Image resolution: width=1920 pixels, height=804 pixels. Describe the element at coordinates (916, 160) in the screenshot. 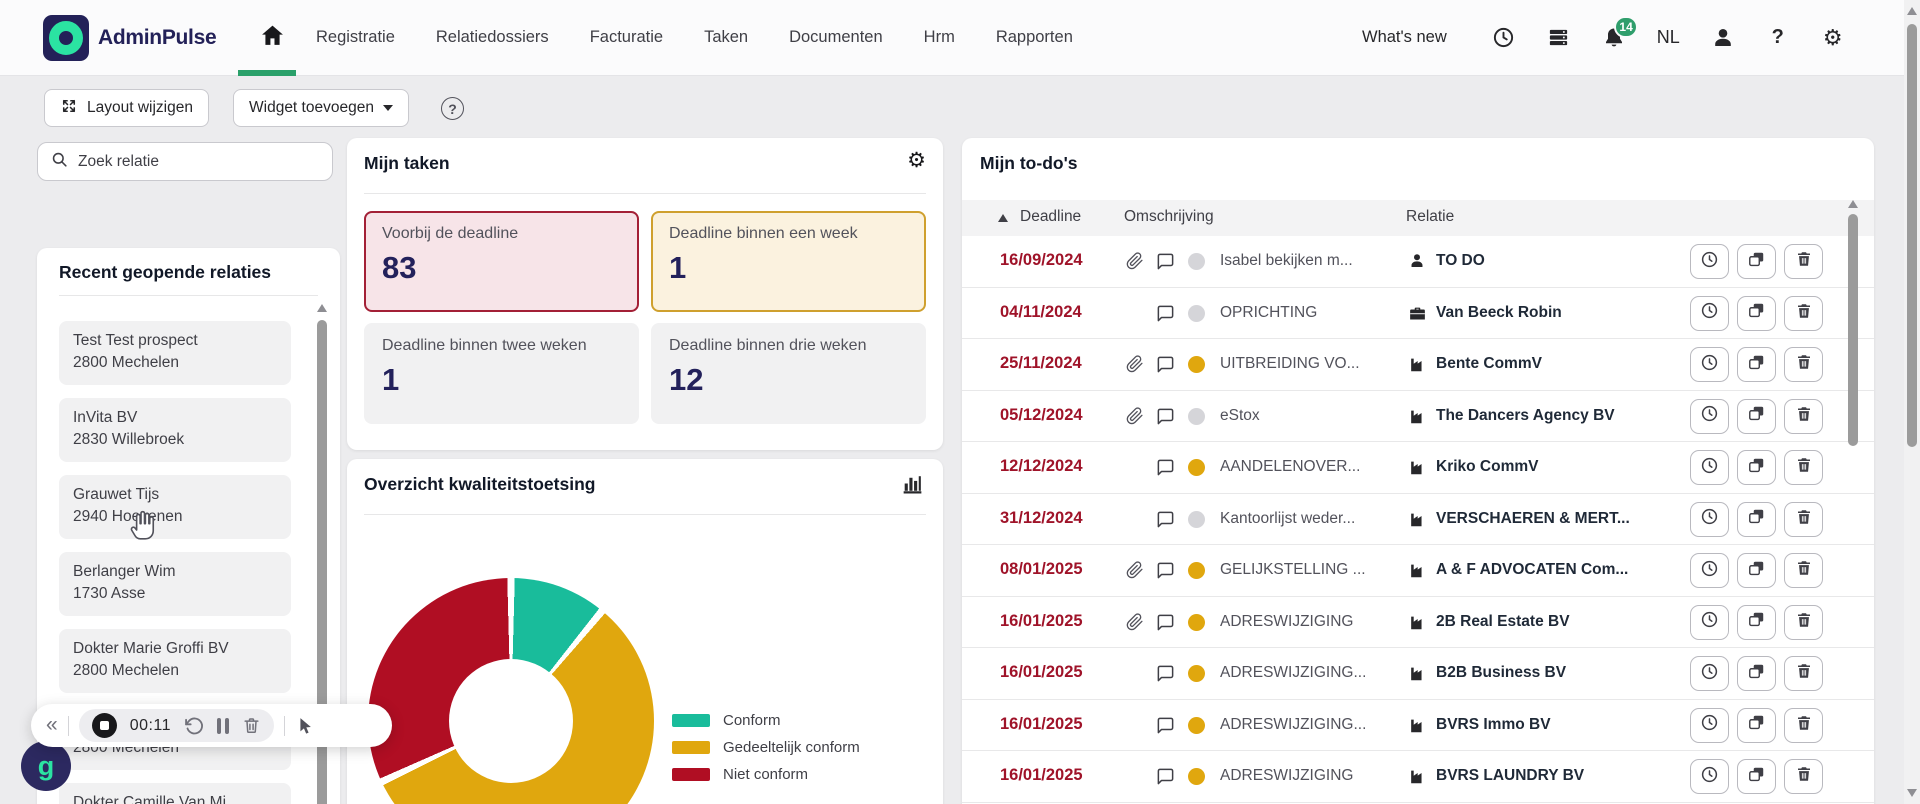

I see `widget-settings-gear-icon: ⚙` at that location.